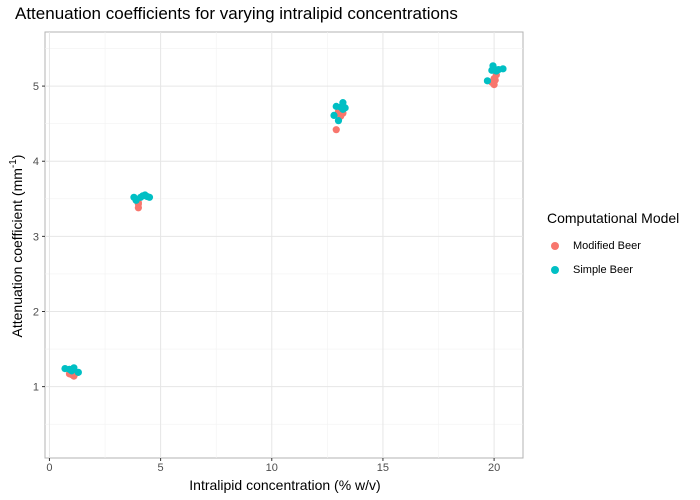 The image size is (700, 500). Describe the element at coordinates (13, 163) in the screenshot. I see `y-axis-title-superscript: -1` at that location.